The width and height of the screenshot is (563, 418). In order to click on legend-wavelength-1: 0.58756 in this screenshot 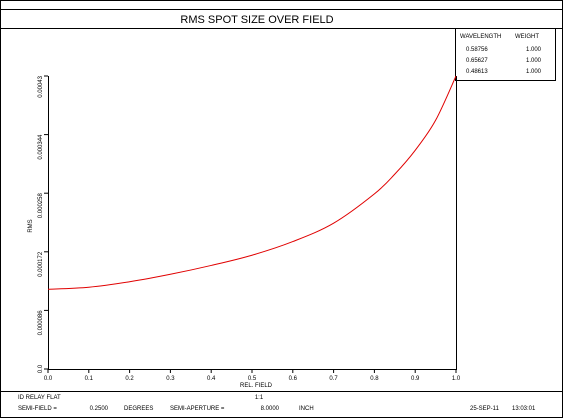, I will do `click(477, 50)`.